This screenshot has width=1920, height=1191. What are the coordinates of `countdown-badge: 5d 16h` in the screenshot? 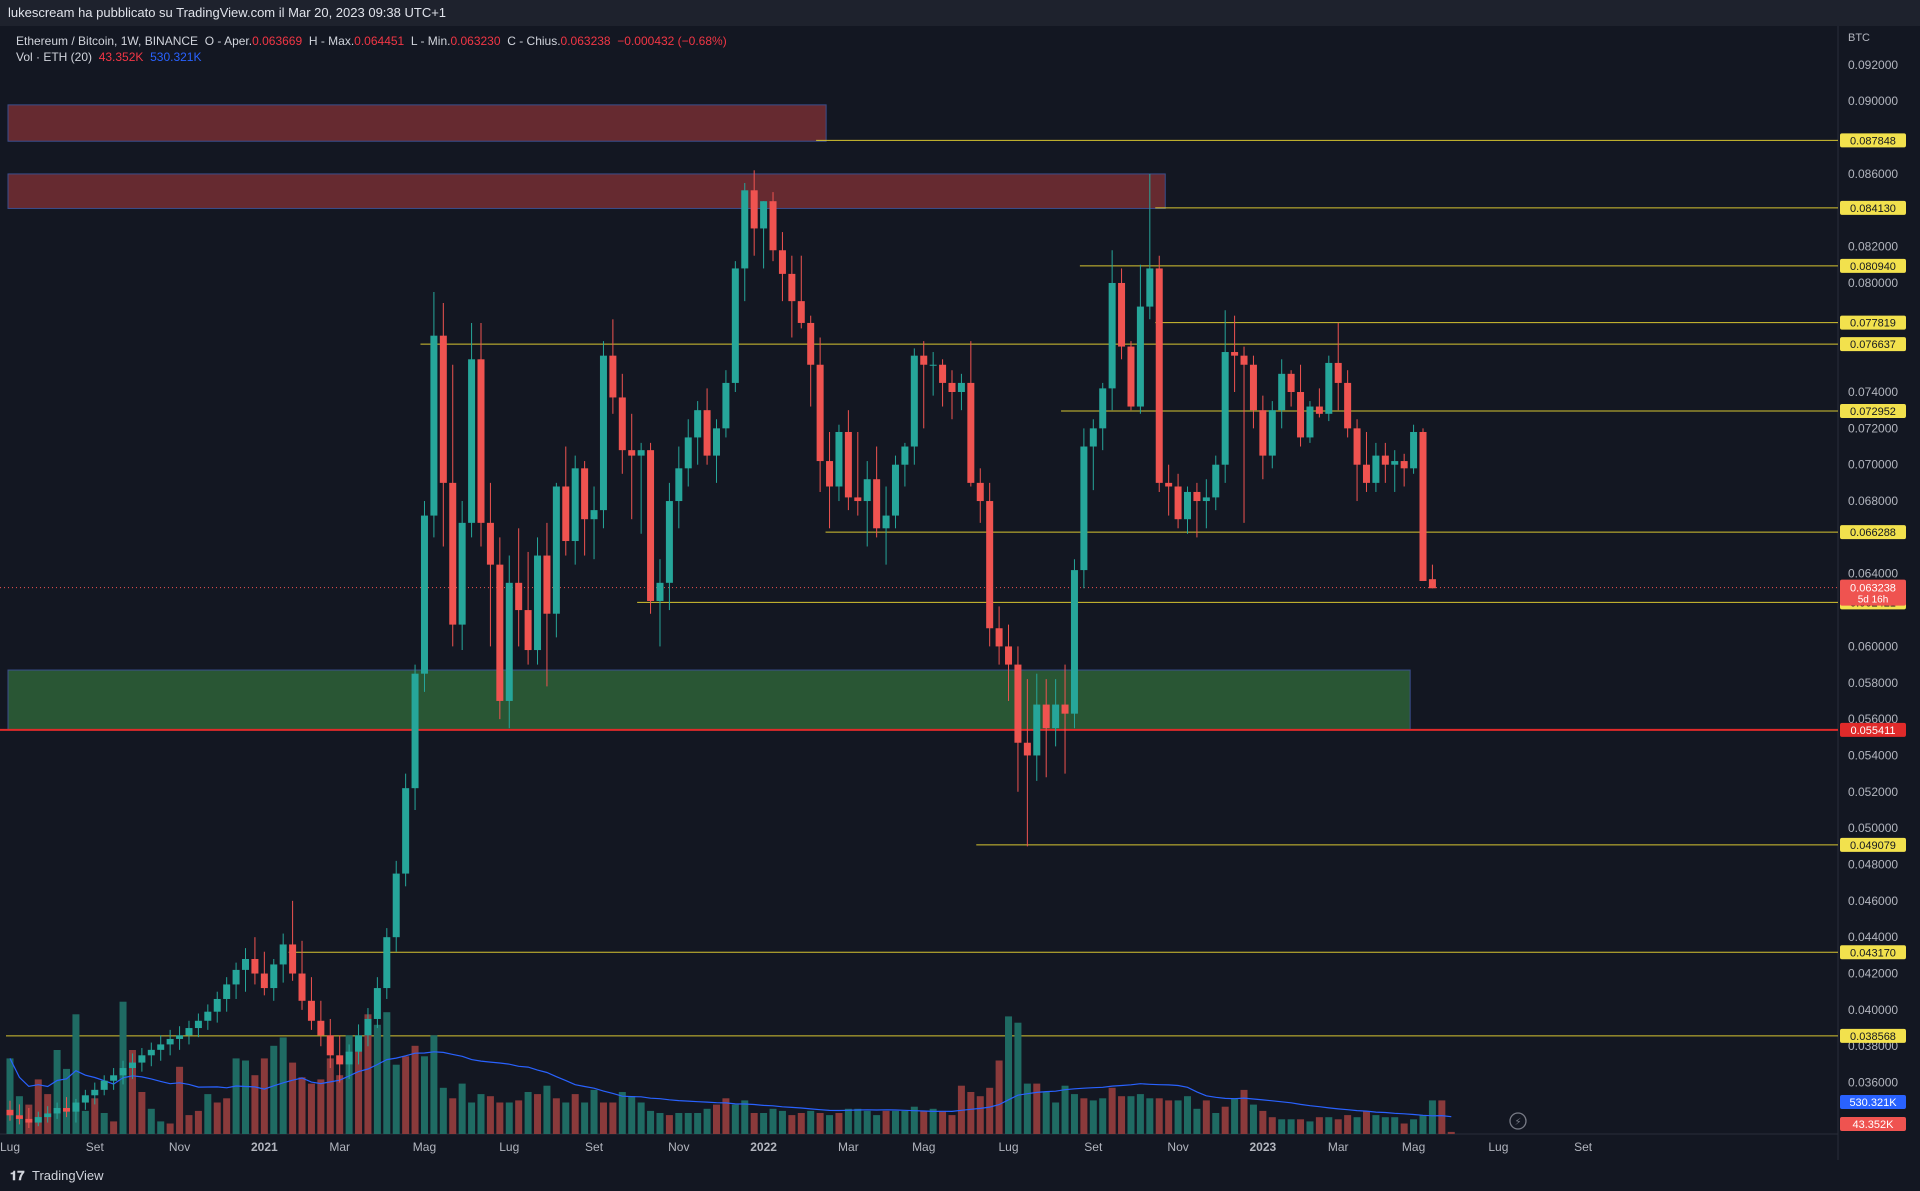 It's located at (1873, 600).